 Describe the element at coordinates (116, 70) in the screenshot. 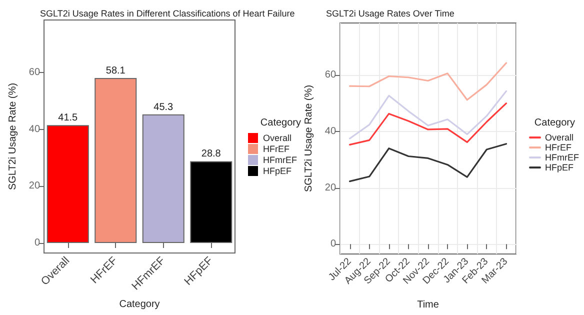

I see `data-label: 58.1` at that location.